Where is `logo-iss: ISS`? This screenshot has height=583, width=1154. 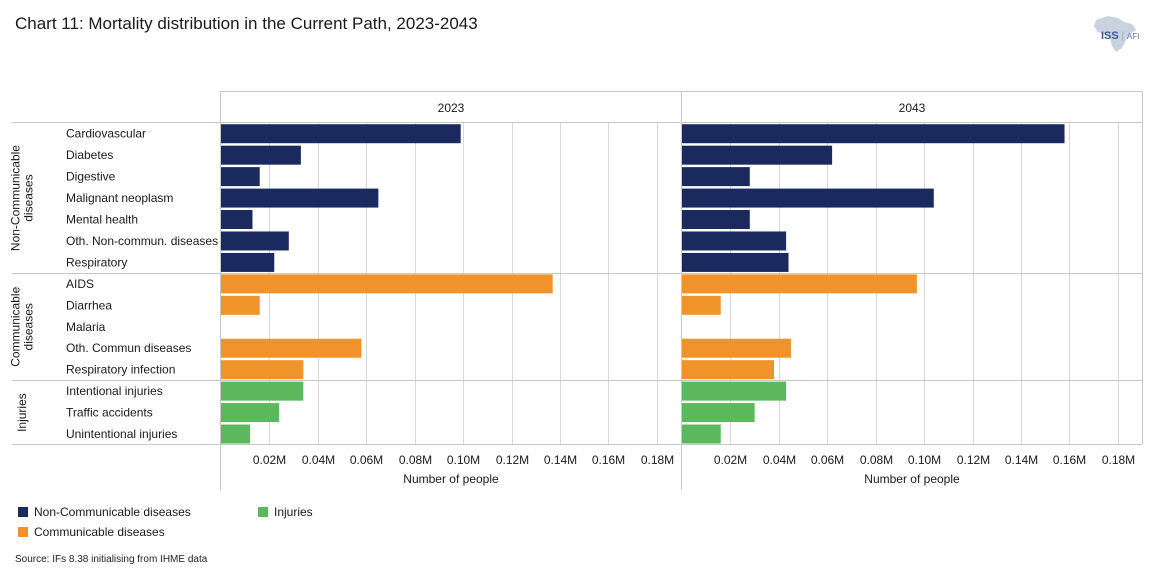
logo-iss: ISS is located at coordinates (1110, 36).